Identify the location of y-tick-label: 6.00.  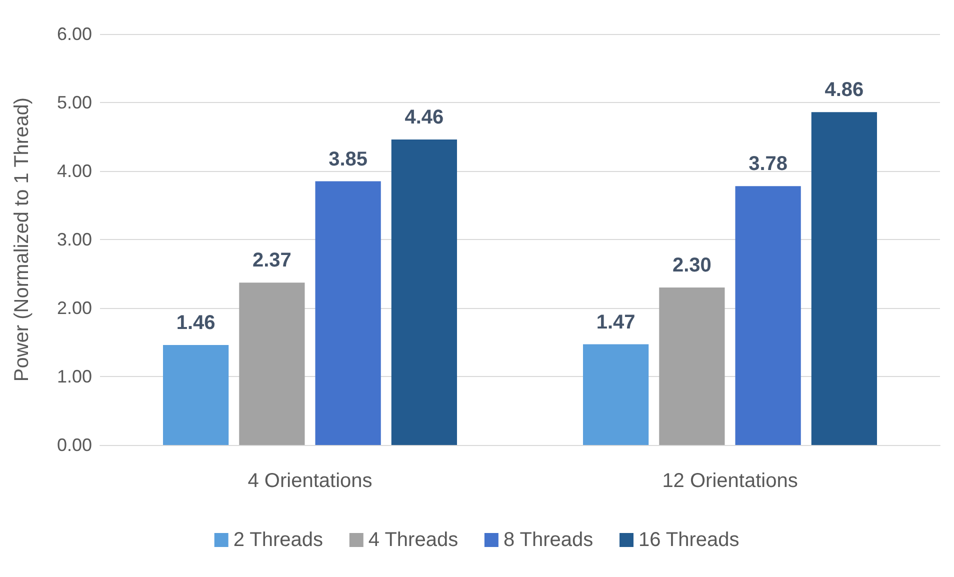
(74, 34).